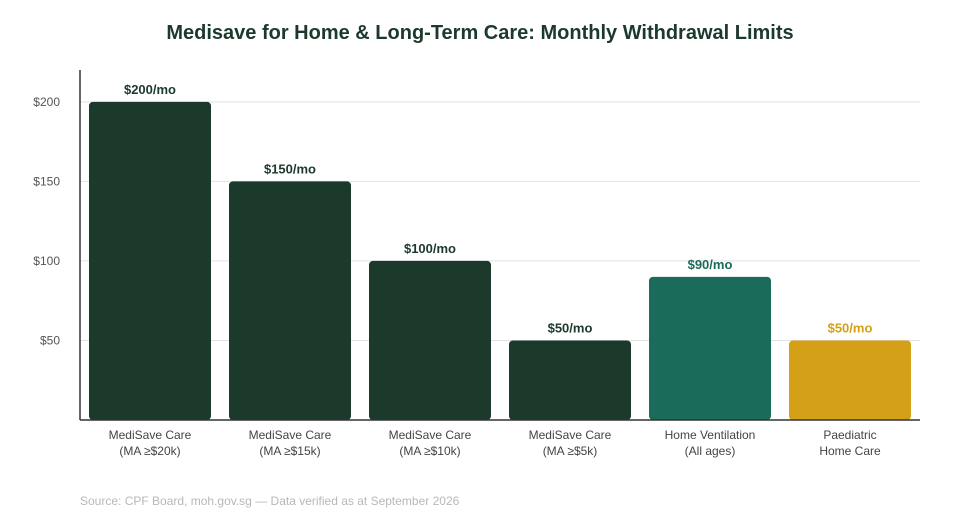 The width and height of the screenshot is (960, 520). I want to click on category-label: Home Ventilation, so click(710, 435).